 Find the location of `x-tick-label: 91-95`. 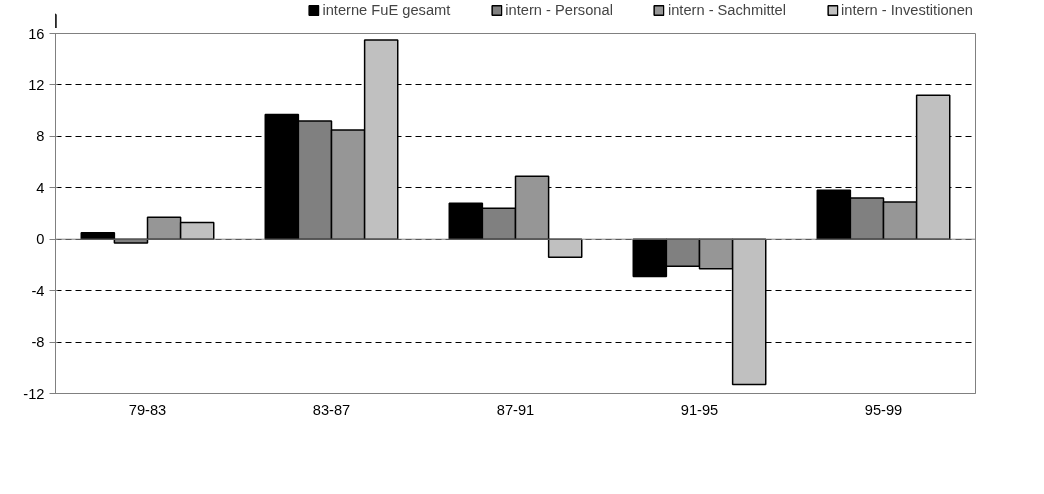

x-tick-label: 91-95 is located at coordinates (699, 409).